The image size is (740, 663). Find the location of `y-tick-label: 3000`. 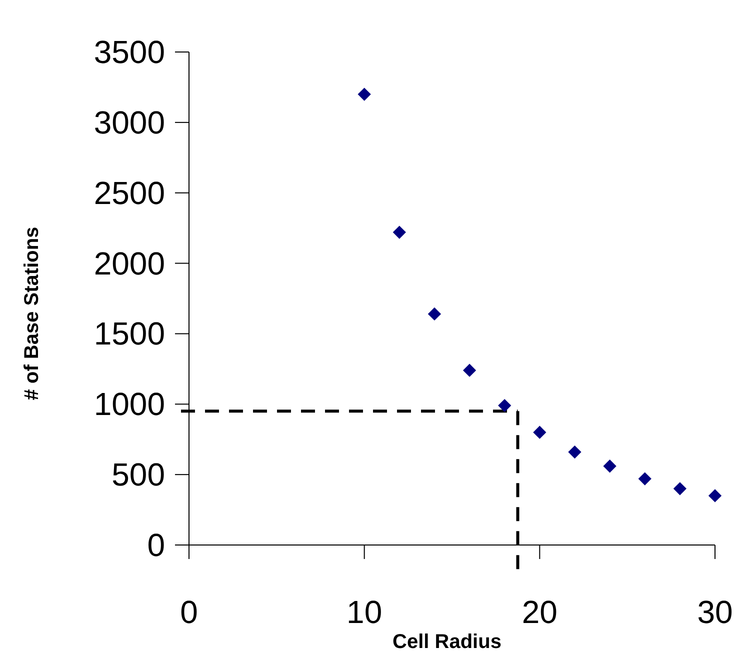

y-tick-label: 3000 is located at coordinates (129, 122).